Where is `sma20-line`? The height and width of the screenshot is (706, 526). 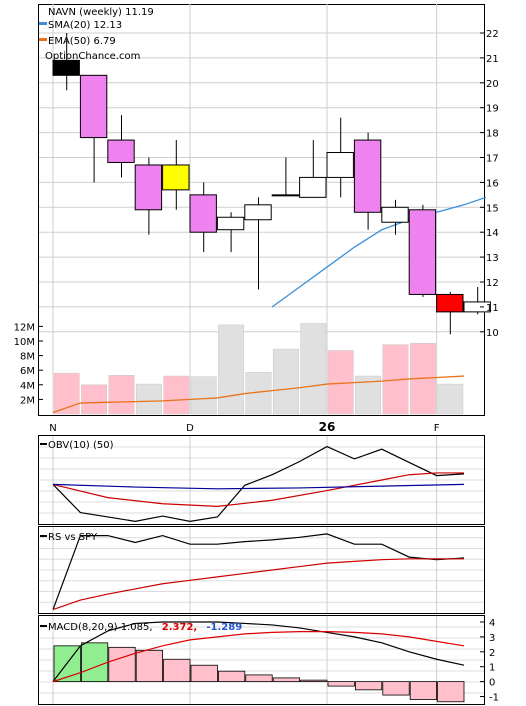 sma20-line is located at coordinates (379, 252).